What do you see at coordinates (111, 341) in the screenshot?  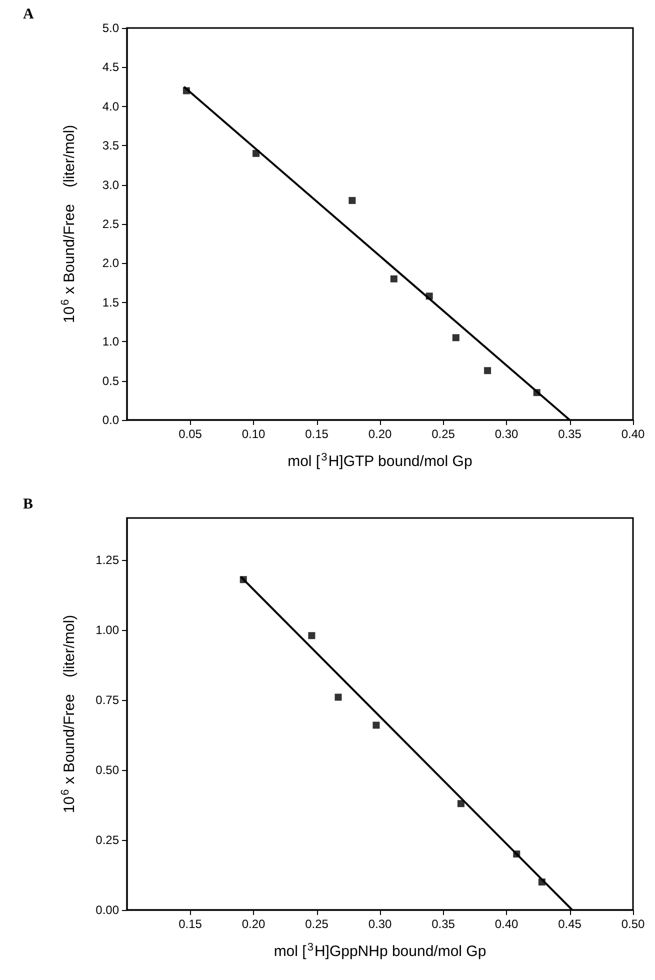 I see `y-tick-label: 1.0` at bounding box center [111, 341].